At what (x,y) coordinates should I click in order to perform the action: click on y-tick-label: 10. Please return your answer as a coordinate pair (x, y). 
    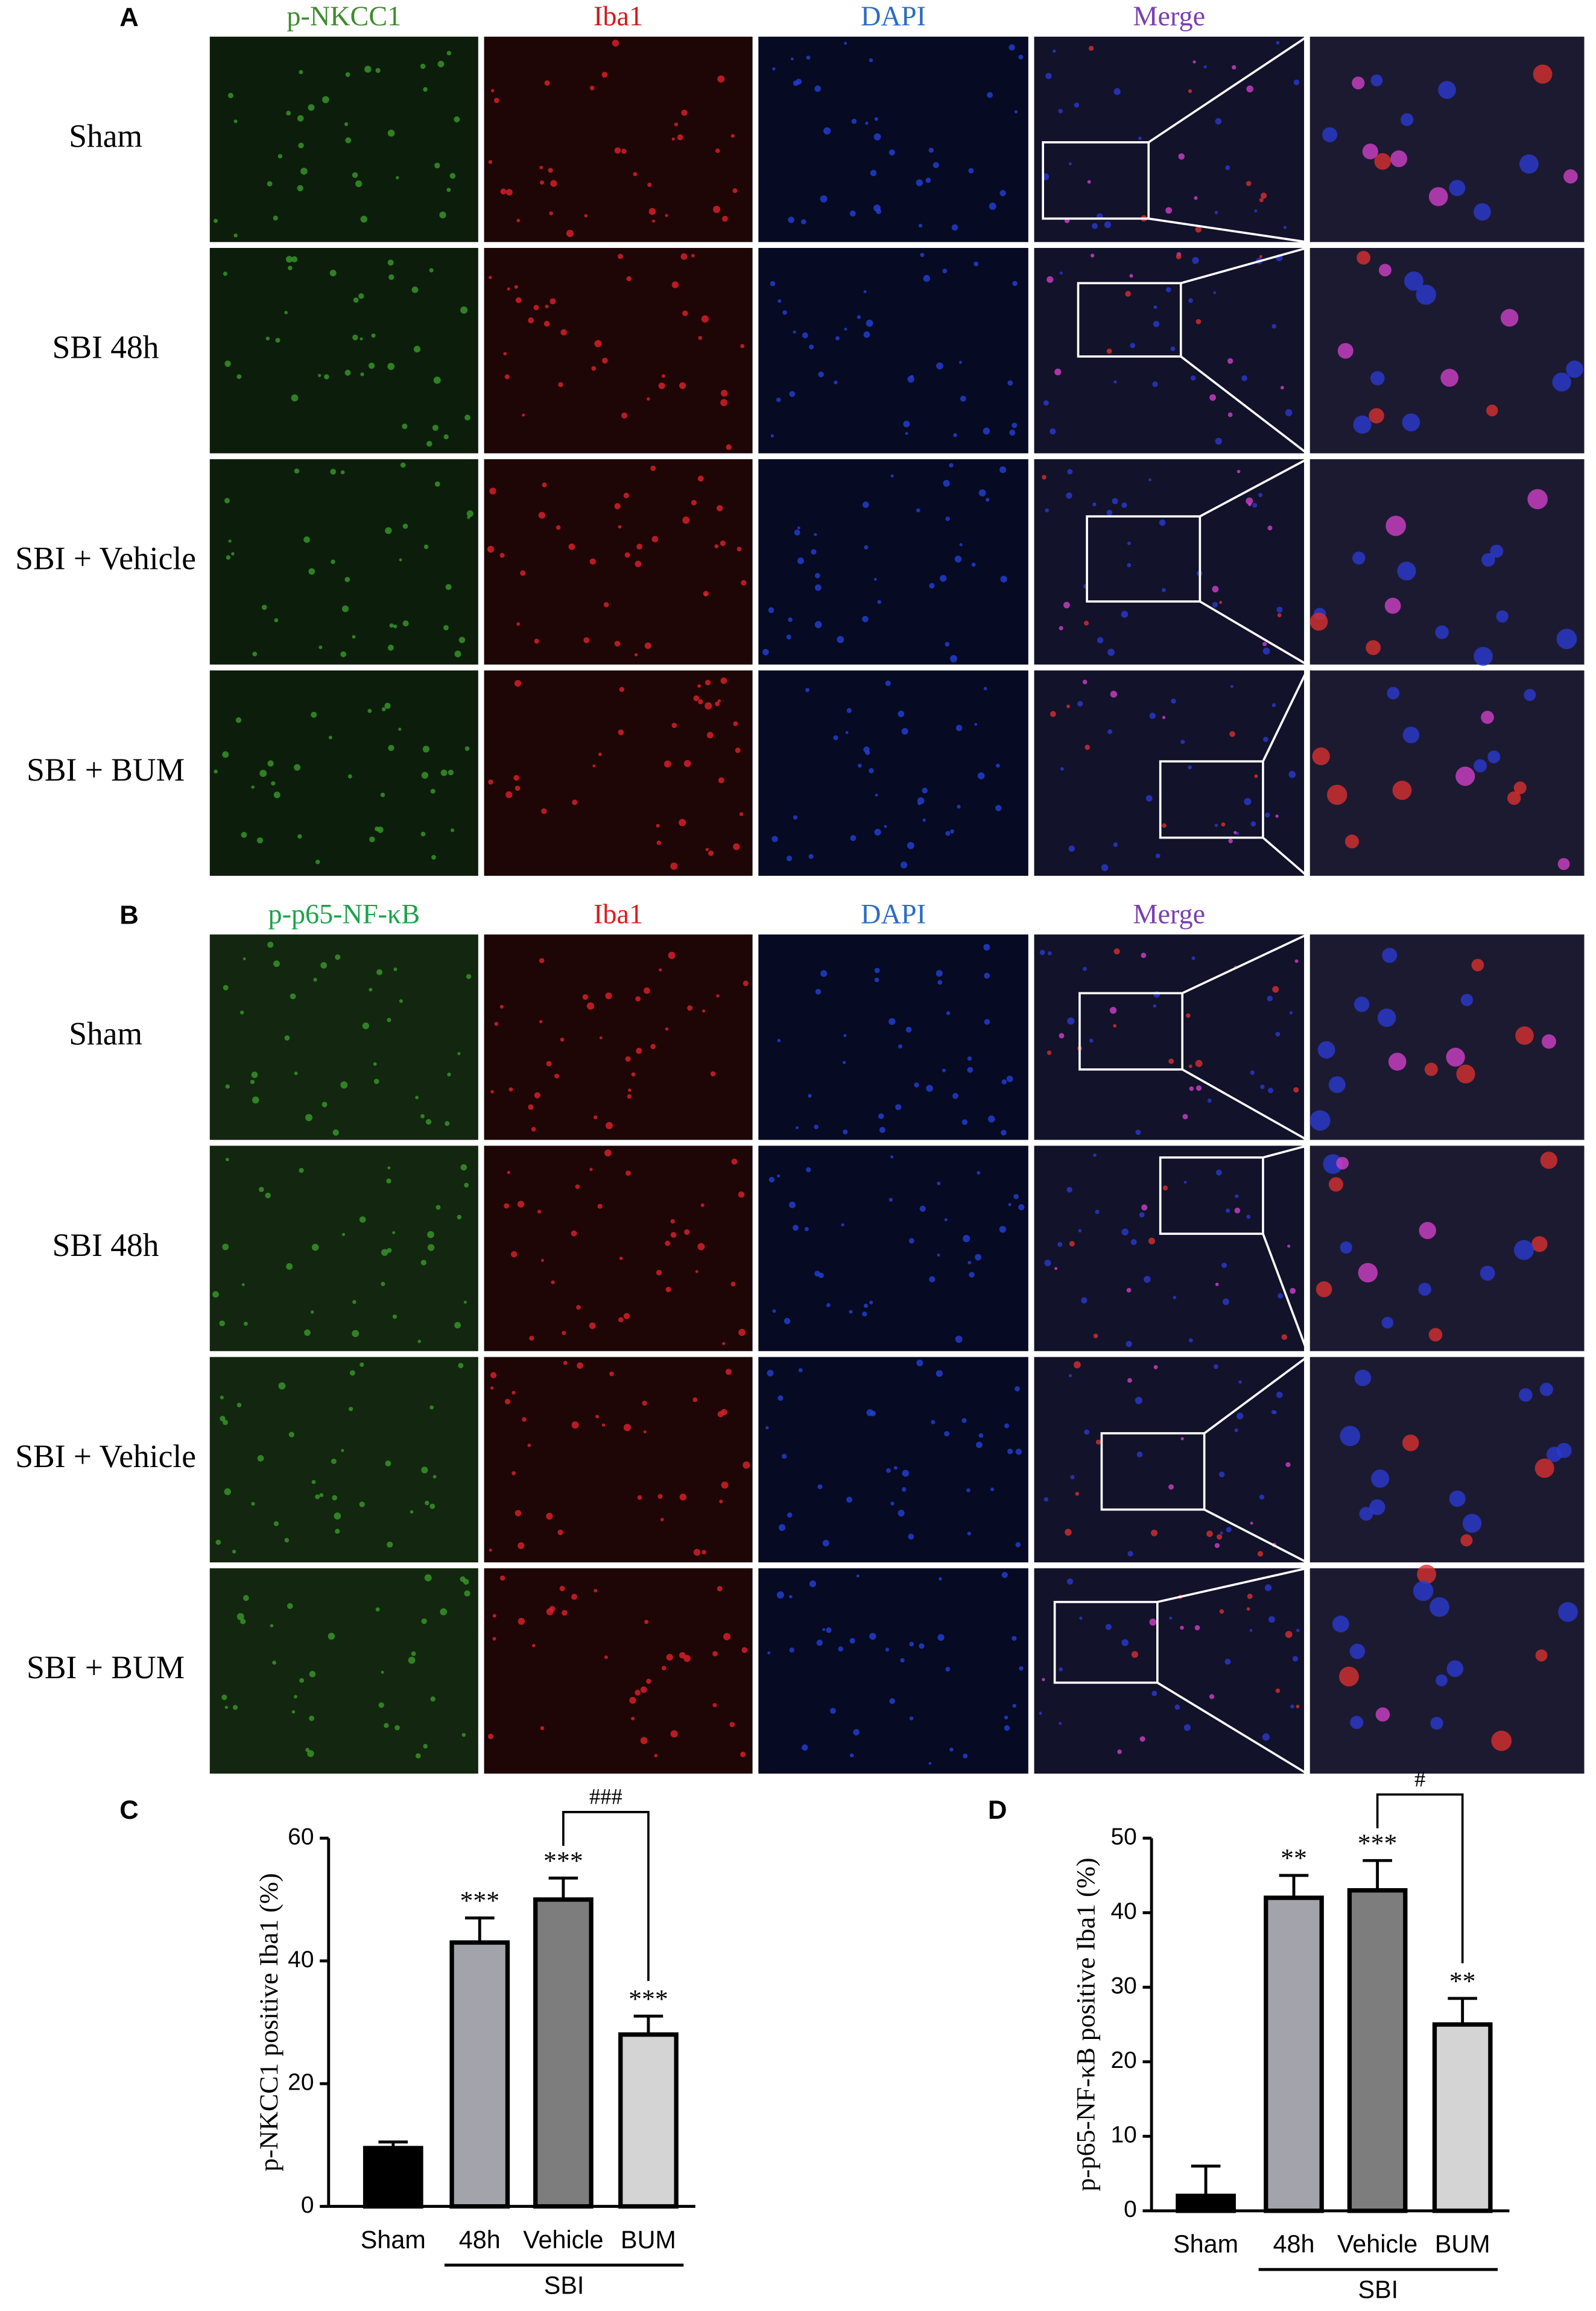
    Looking at the image, I should click on (1123, 2135).